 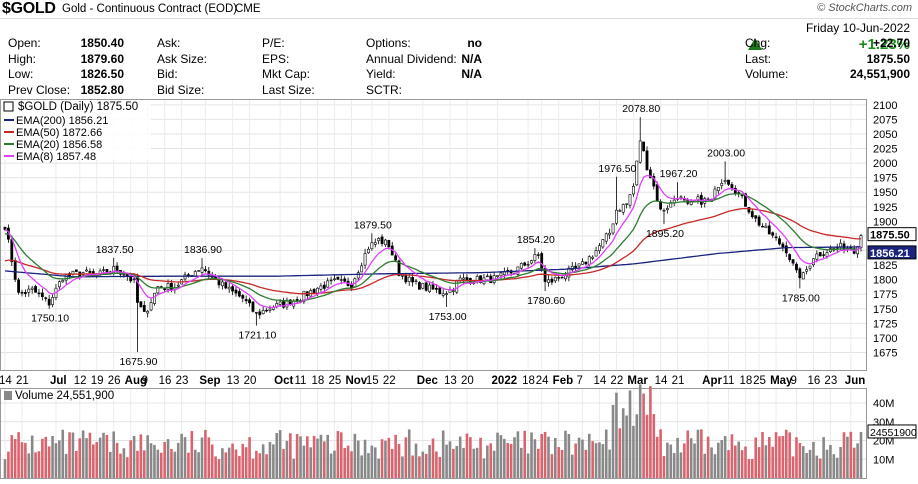 I want to click on quote-value: 24,551,900, so click(x=879, y=74).